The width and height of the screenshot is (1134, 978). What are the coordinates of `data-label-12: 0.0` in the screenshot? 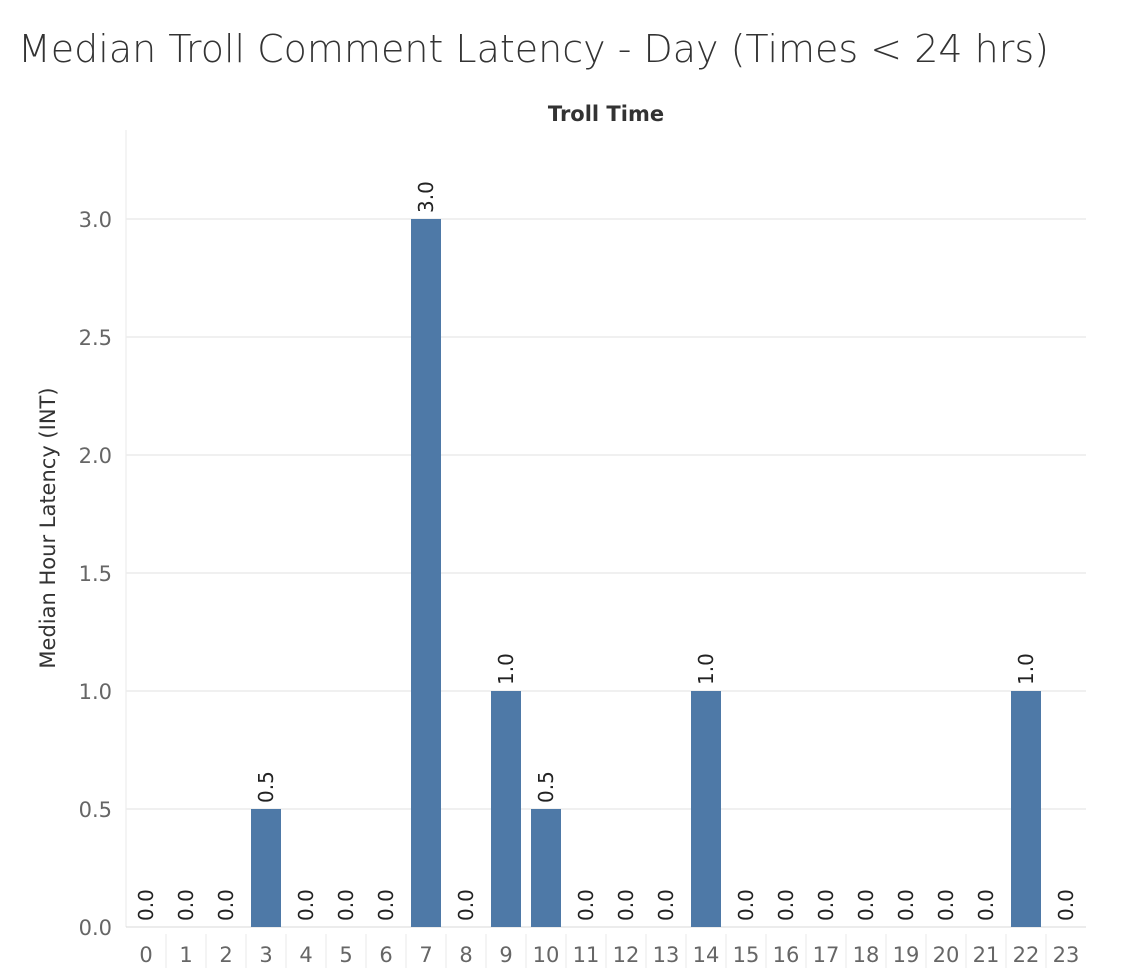 It's located at (626, 905).